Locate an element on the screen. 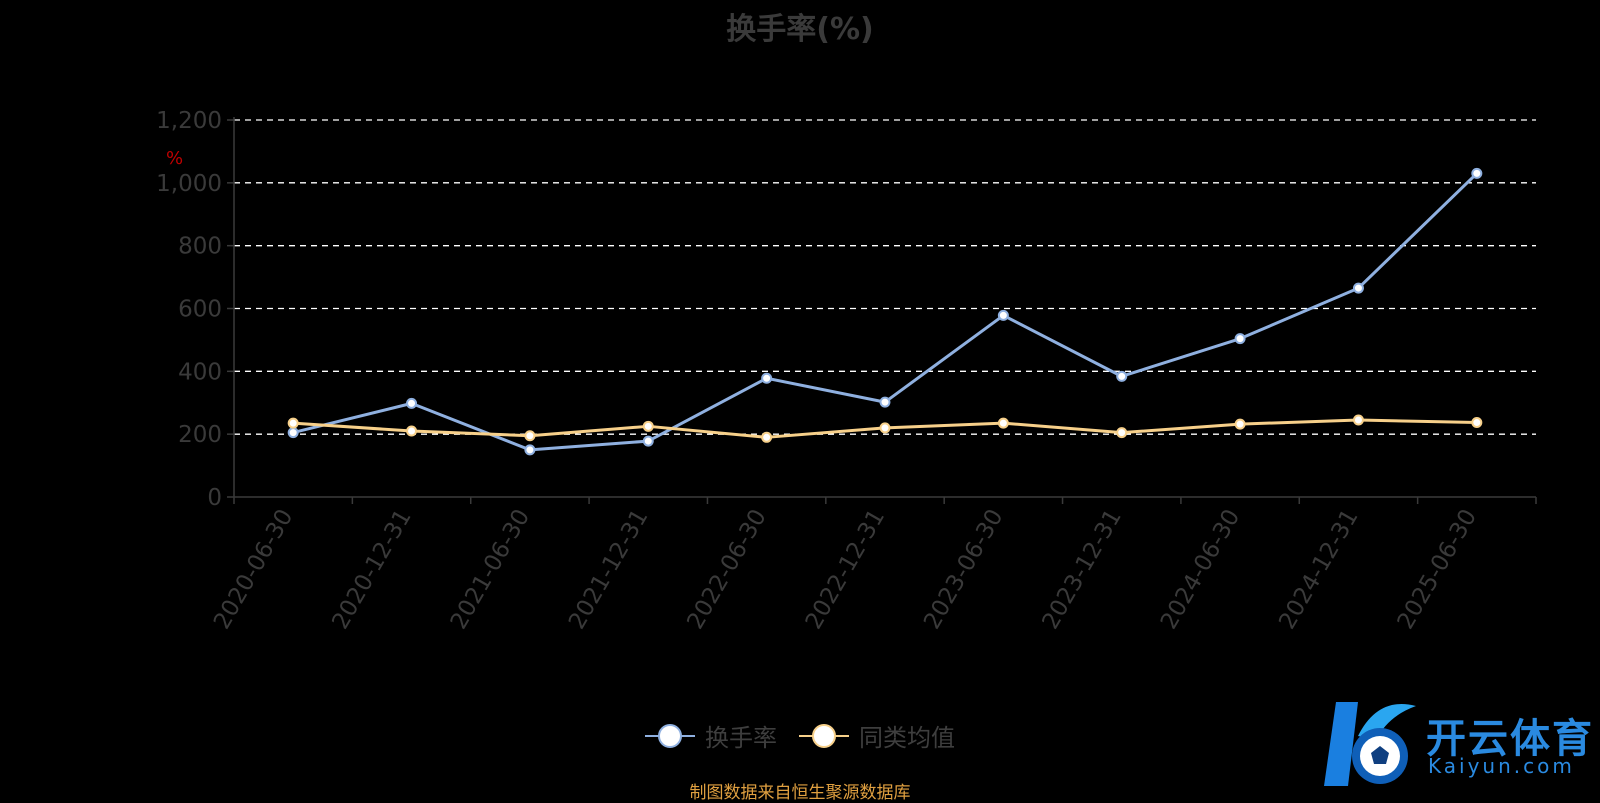 This screenshot has height=803, width=1600. legend-marker-peer-average-icon is located at coordinates (824, 735).